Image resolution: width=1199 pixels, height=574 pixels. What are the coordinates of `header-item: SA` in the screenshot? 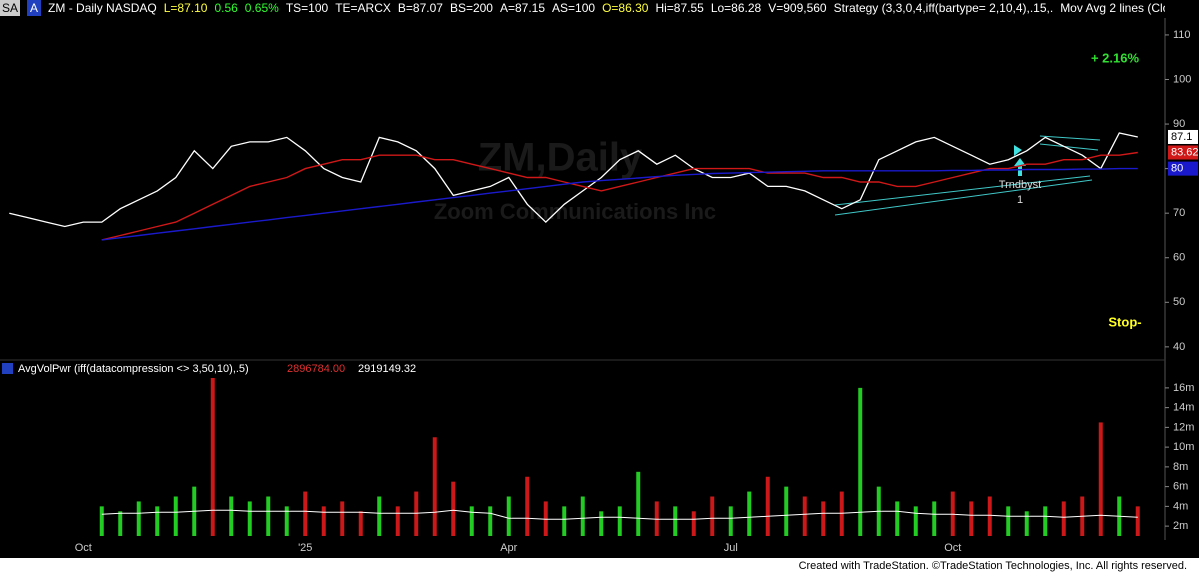 It's located at (10, 8).